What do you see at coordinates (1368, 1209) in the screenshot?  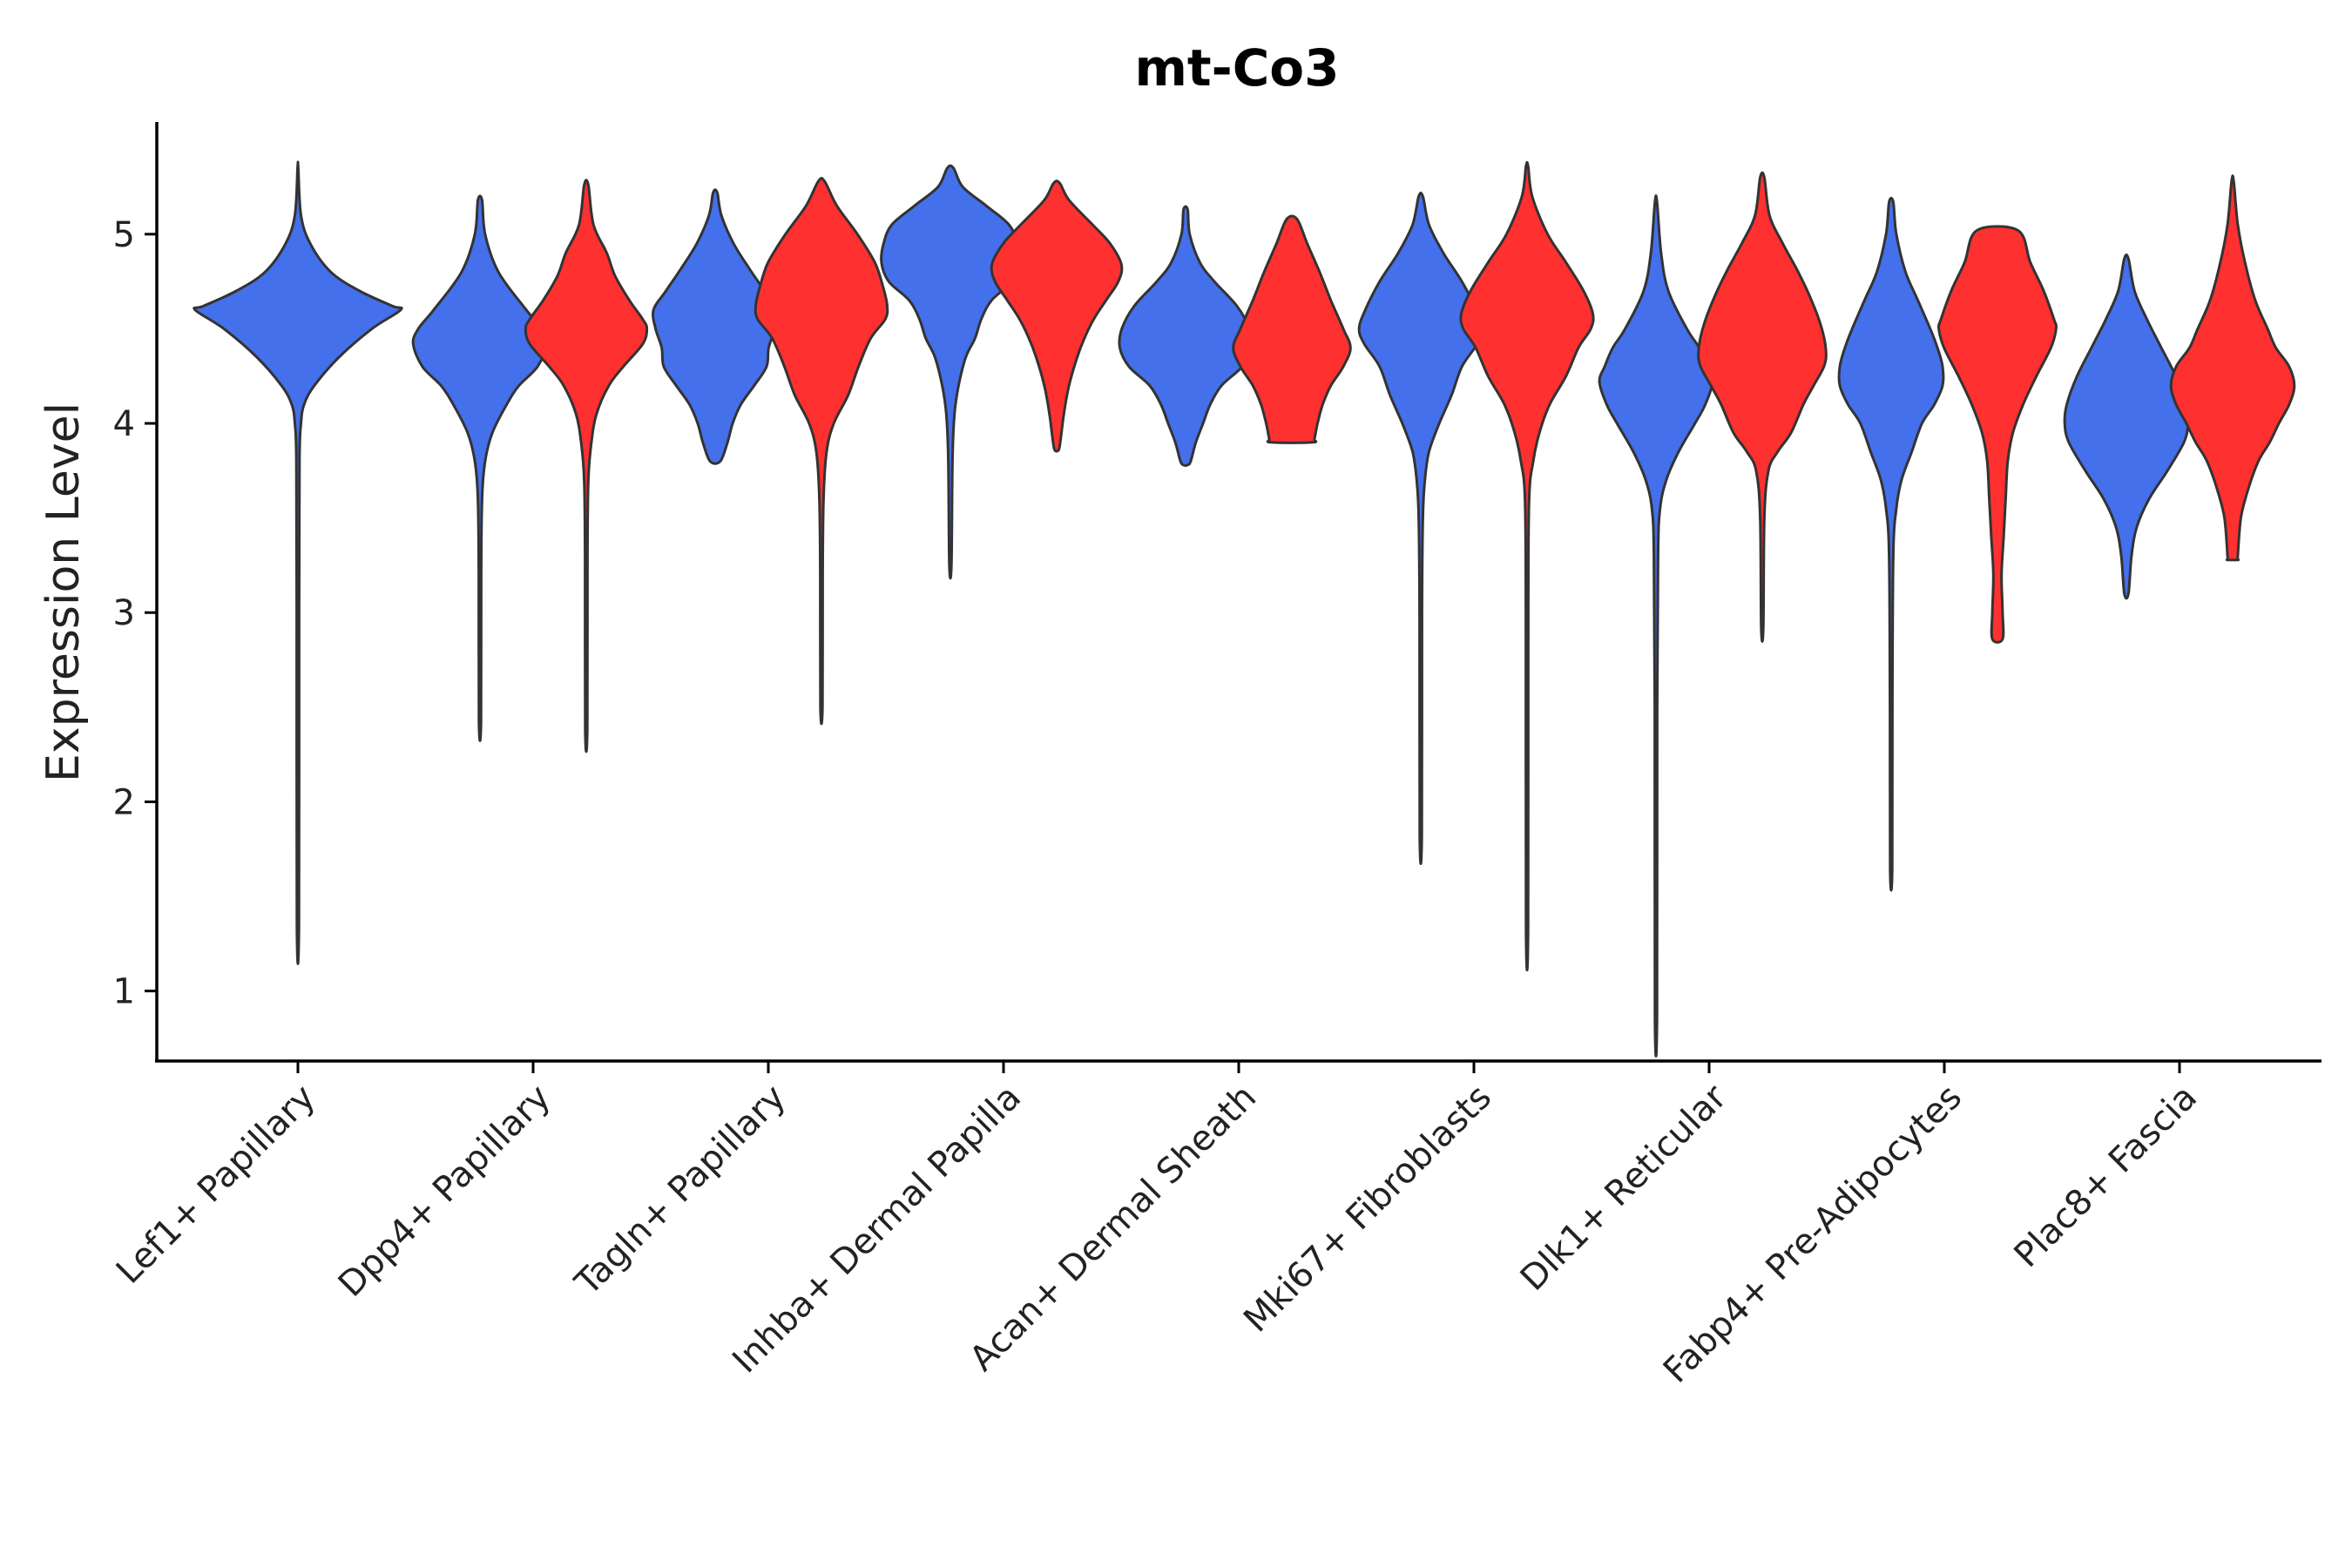 I see `x-tick-label: Mki67+ Fibroblasts` at bounding box center [1368, 1209].